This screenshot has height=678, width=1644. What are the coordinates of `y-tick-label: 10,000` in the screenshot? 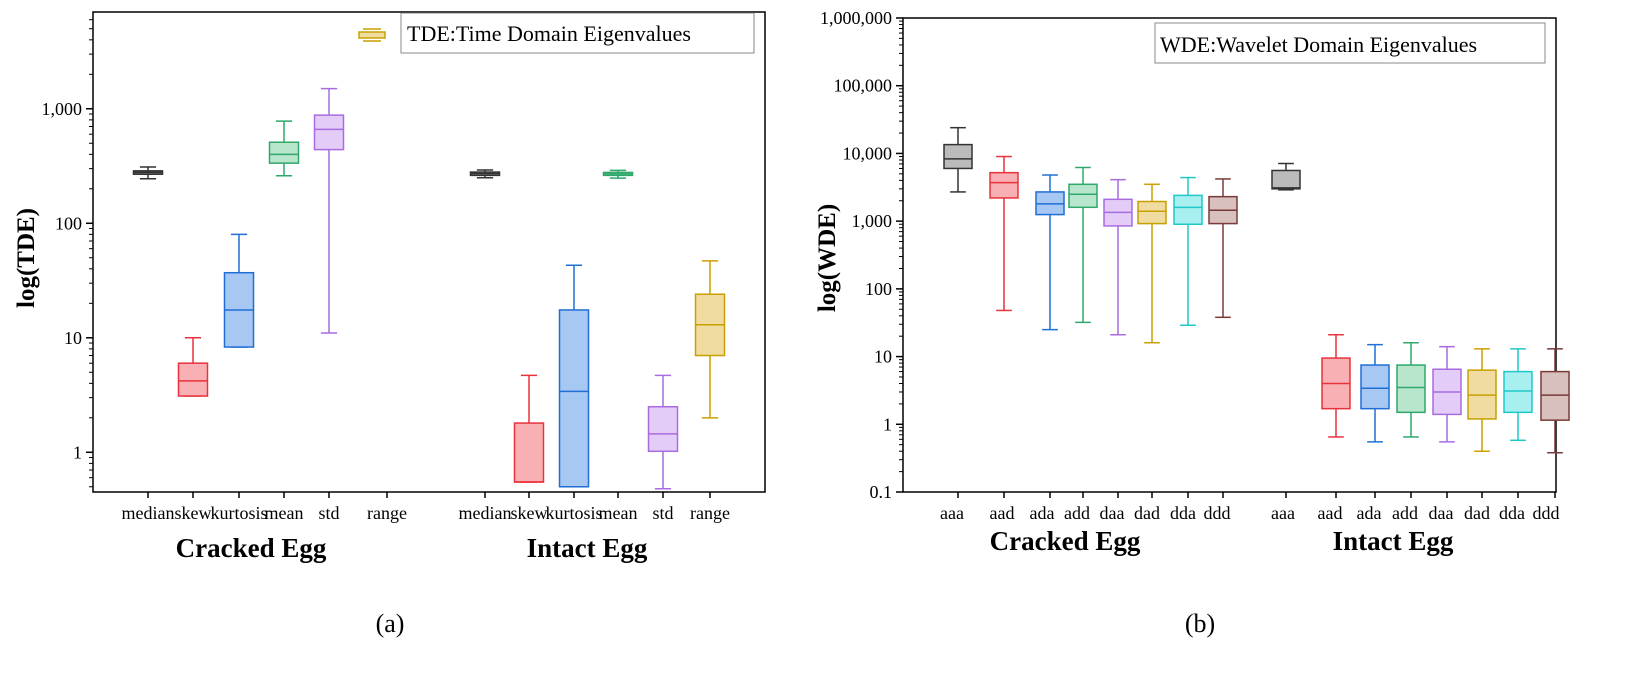 It's located at (868, 153).